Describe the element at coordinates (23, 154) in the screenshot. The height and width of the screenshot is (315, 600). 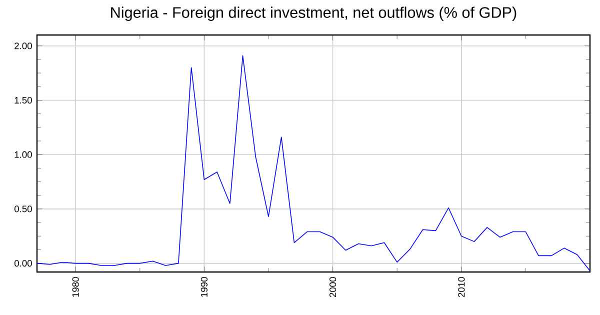
I see `y-tick-label: 1.00` at that location.